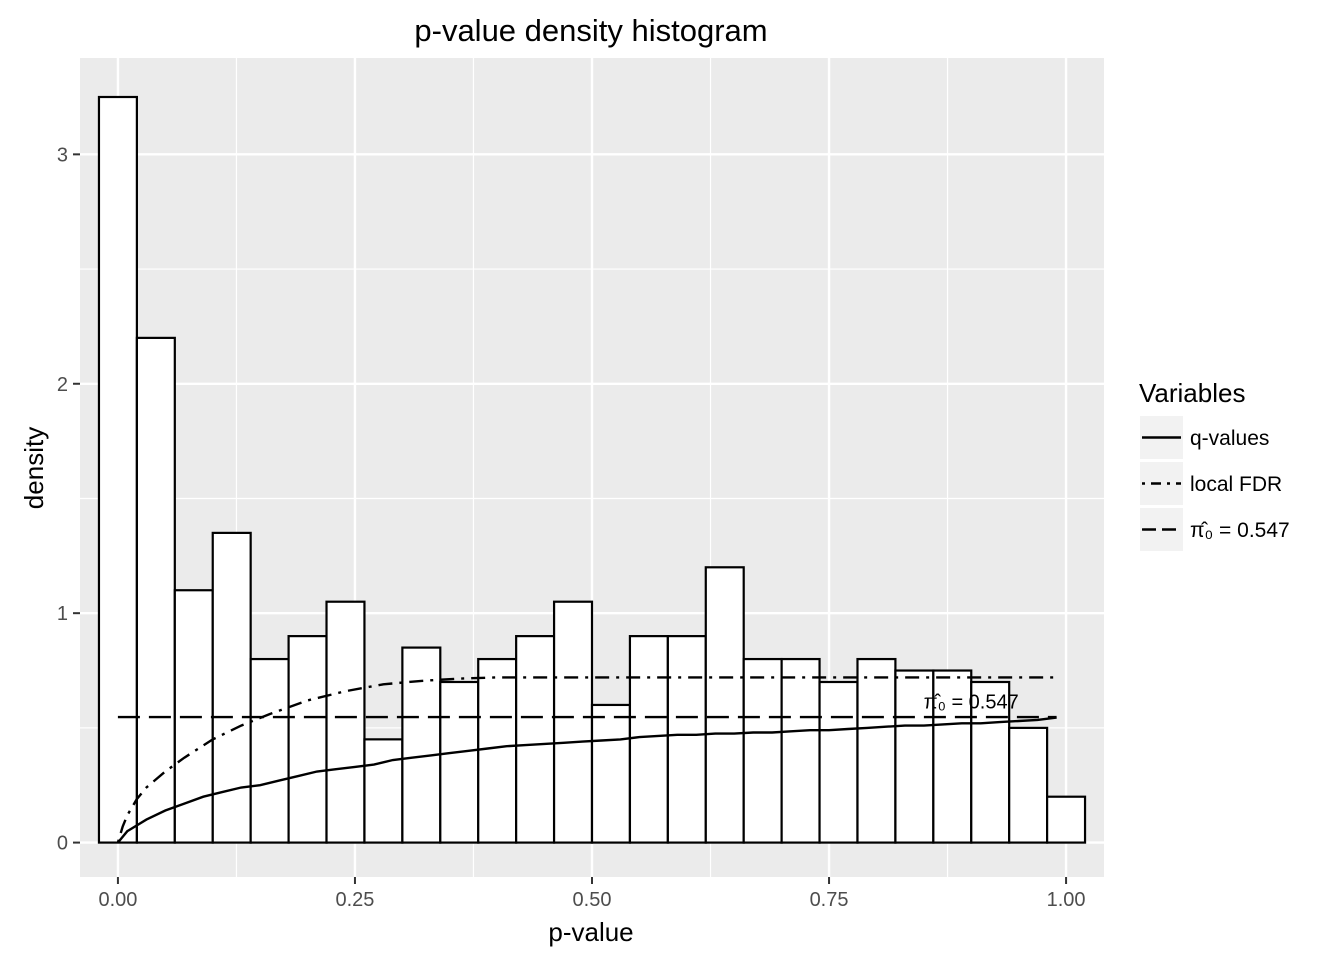 This screenshot has width=1344, height=960. I want to click on series-lines, so click(586, 760).